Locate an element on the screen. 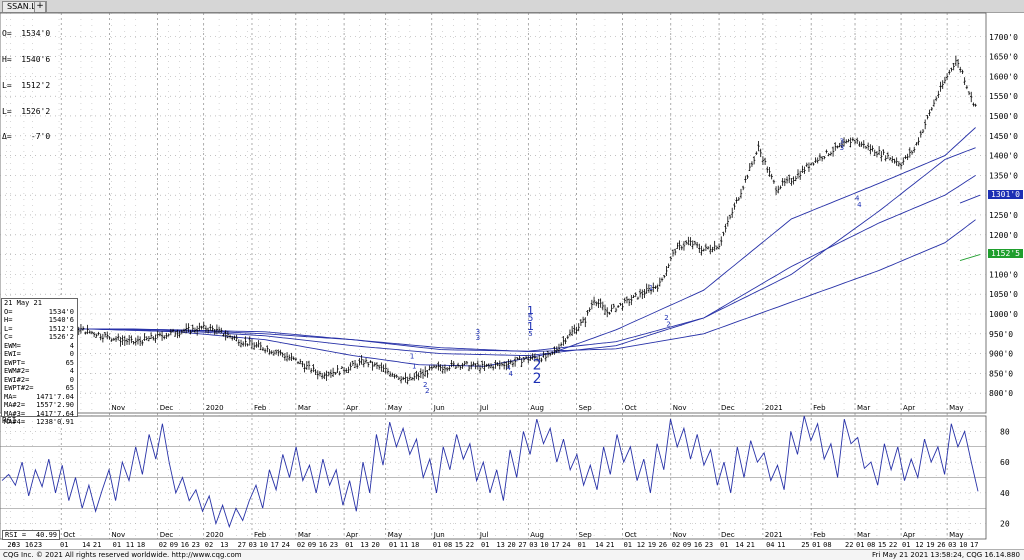 Image resolution: width=1024 pixels, height=560 pixels. day-tick-label: 27 is located at coordinates (242, 545).